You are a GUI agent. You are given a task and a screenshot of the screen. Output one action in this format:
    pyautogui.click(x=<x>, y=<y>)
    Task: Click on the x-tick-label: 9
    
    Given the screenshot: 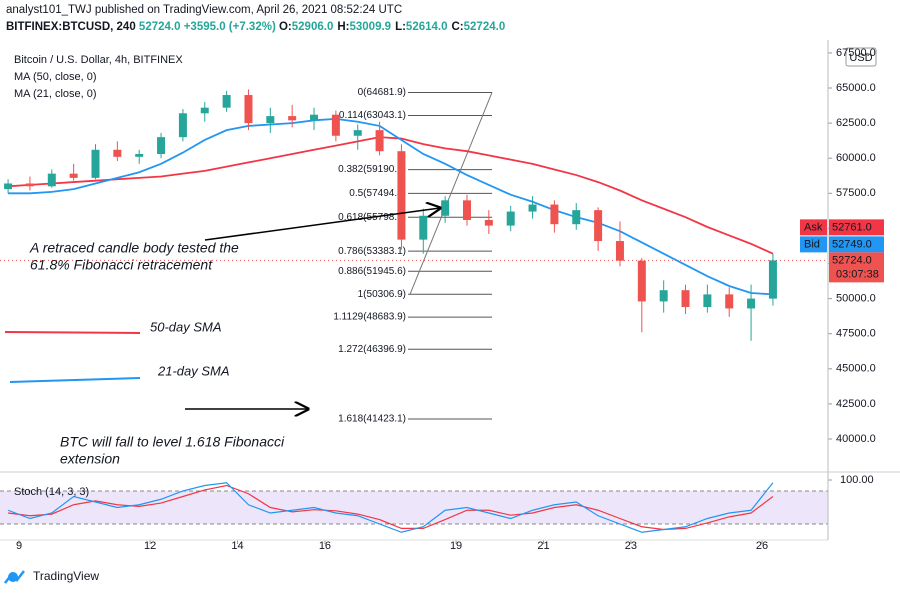 What is the action you would take?
    pyautogui.click(x=19, y=546)
    